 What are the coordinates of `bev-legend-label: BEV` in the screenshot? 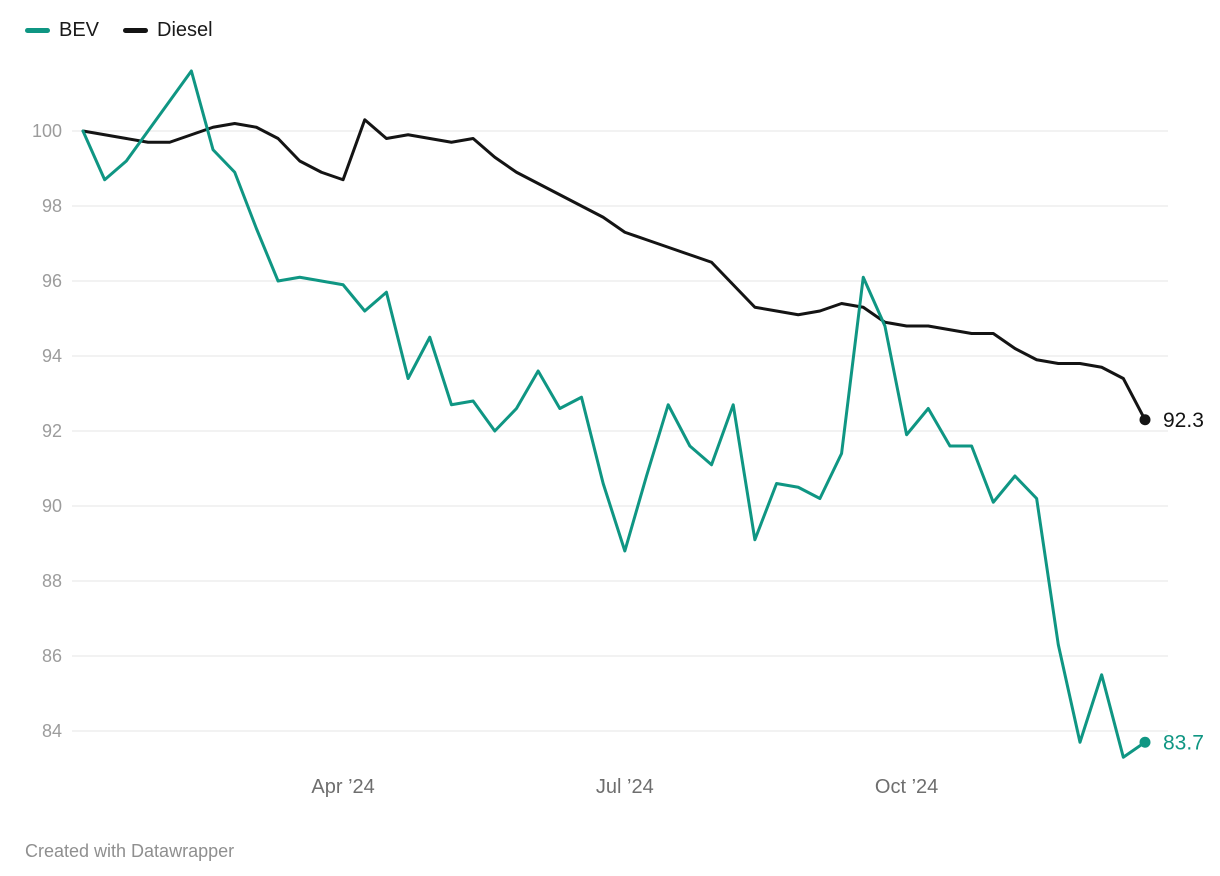 It's located at (79, 30).